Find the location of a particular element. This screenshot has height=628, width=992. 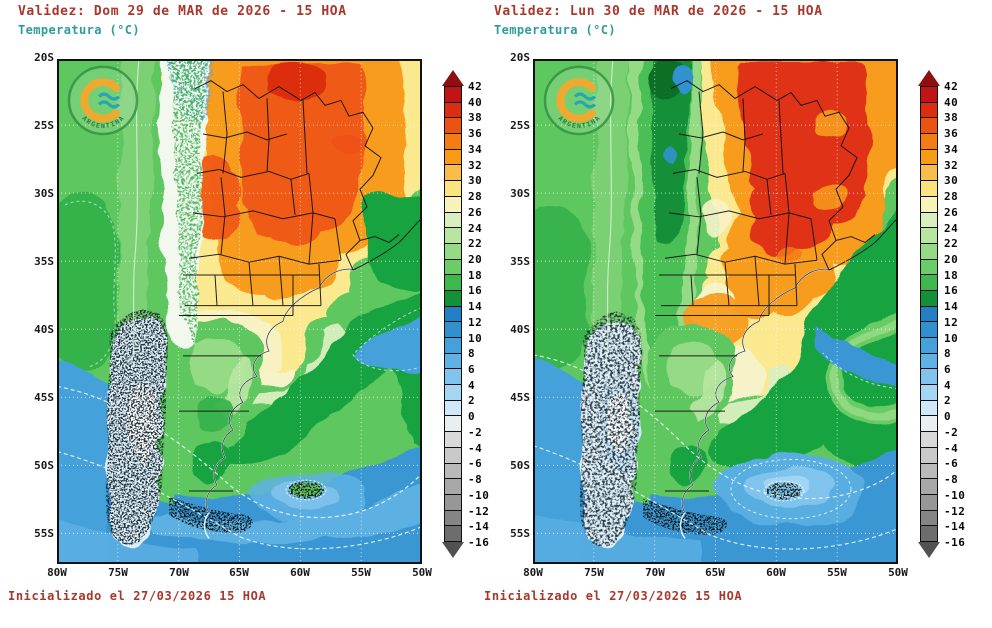

lon-tick-label: 70W is located at coordinates (655, 572).